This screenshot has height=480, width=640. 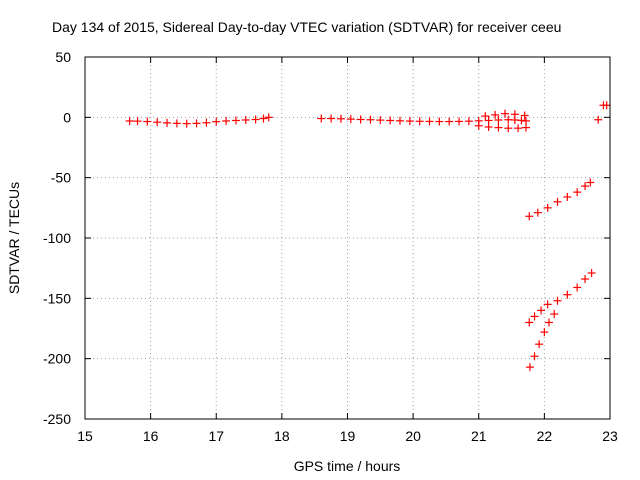 What do you see at coordinates (545, 436) in the screenshot?
I see `x-tick-label: 22` at bounding box center [545, 436].